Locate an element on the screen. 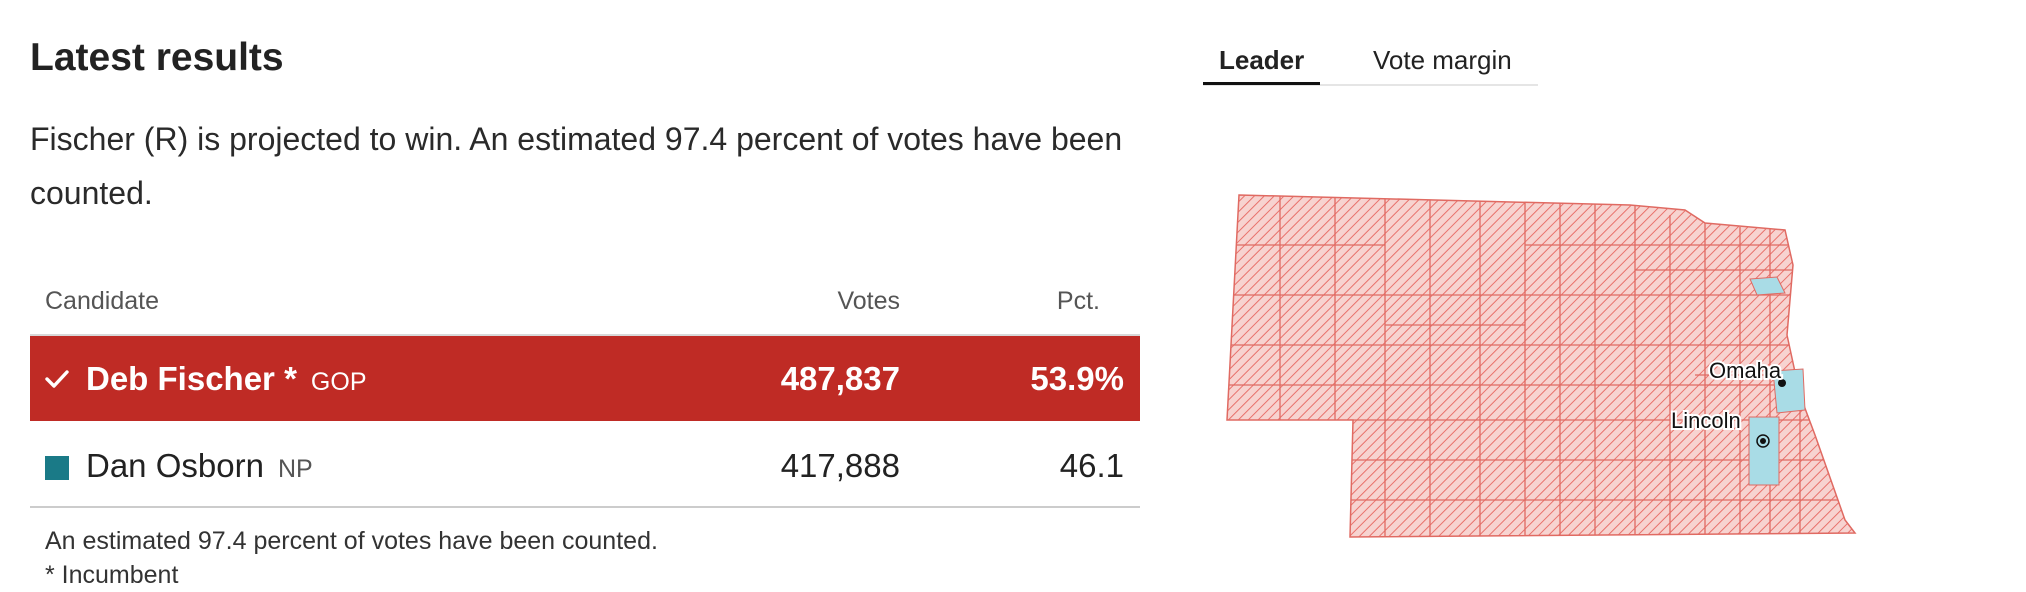 Image resolution: width=2026 pixels, height=592 pixels. table-row: Dan Osborn NP 417,888 46.1 is located at coordinates (585, 465).